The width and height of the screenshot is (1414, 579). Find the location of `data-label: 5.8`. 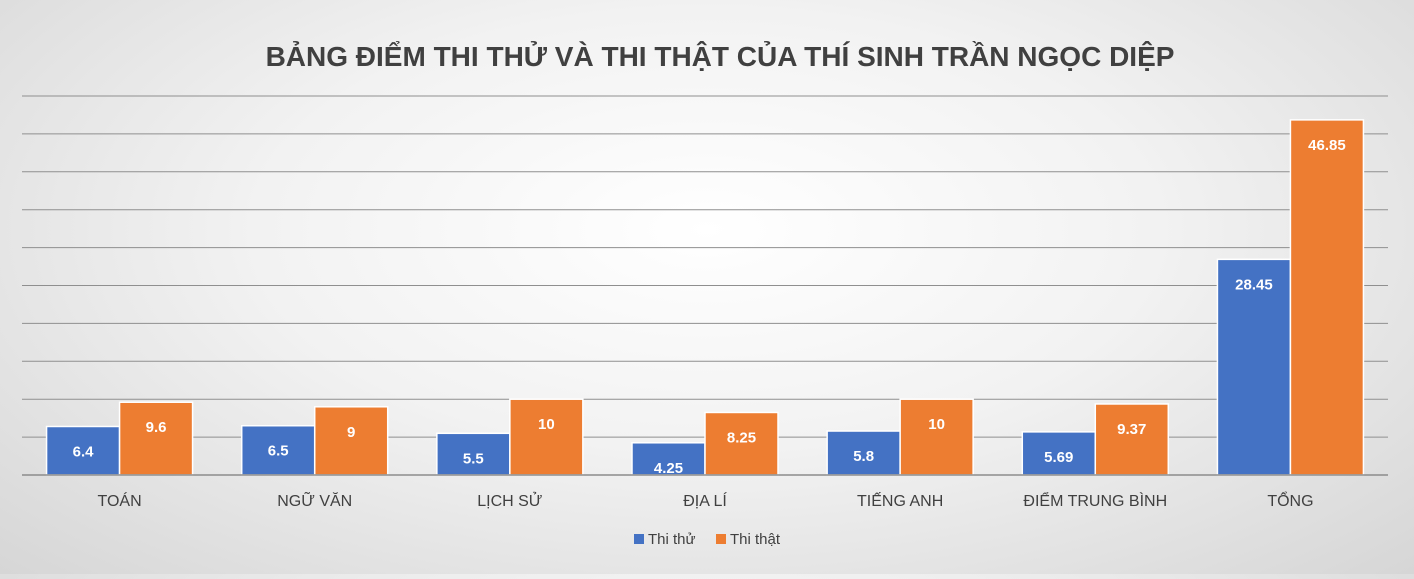

data-label: 5.8 is located at coordinates (863, 456).